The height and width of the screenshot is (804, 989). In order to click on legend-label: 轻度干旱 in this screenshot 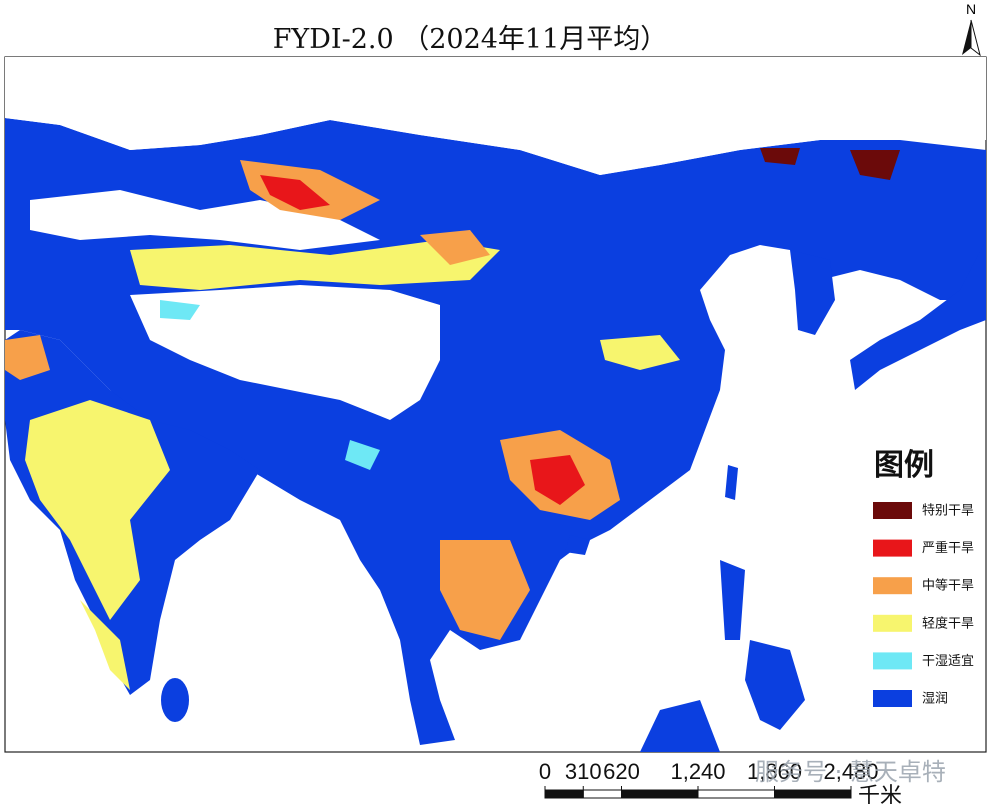, I will do `click(948, 623)`.